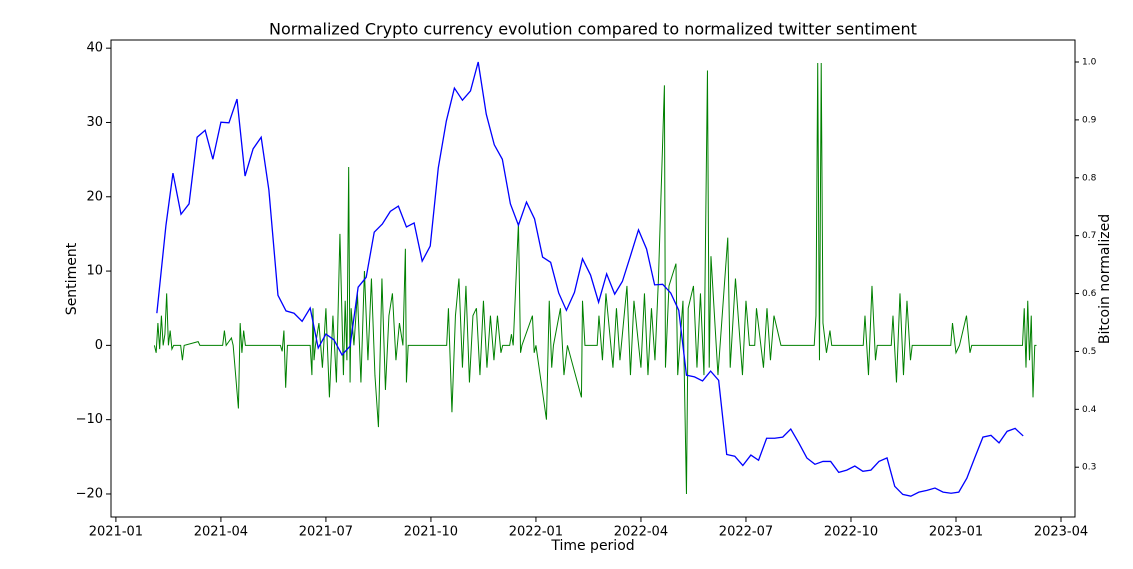  I want to click on x-tick-label: 2021-10, so click(431, 532).